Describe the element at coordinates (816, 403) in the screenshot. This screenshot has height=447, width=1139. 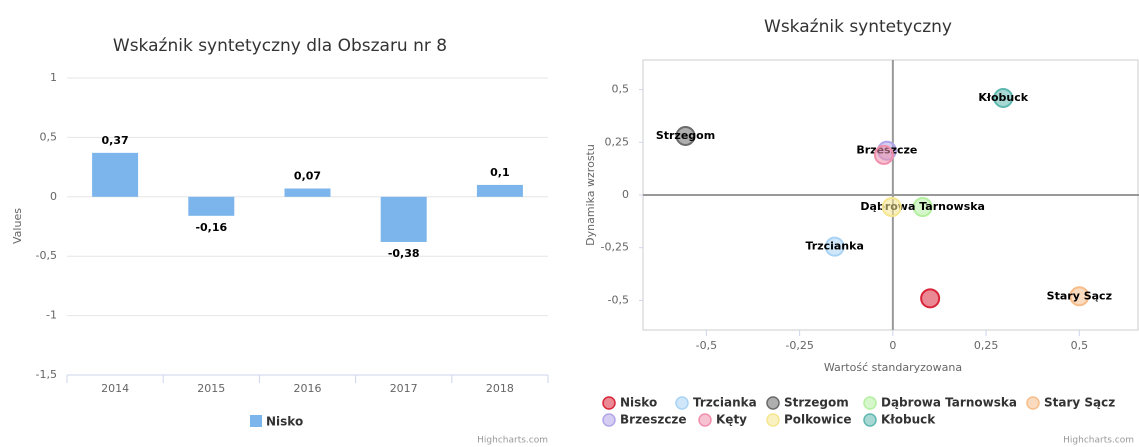
I see `legend-label: Strzegom` at that location.